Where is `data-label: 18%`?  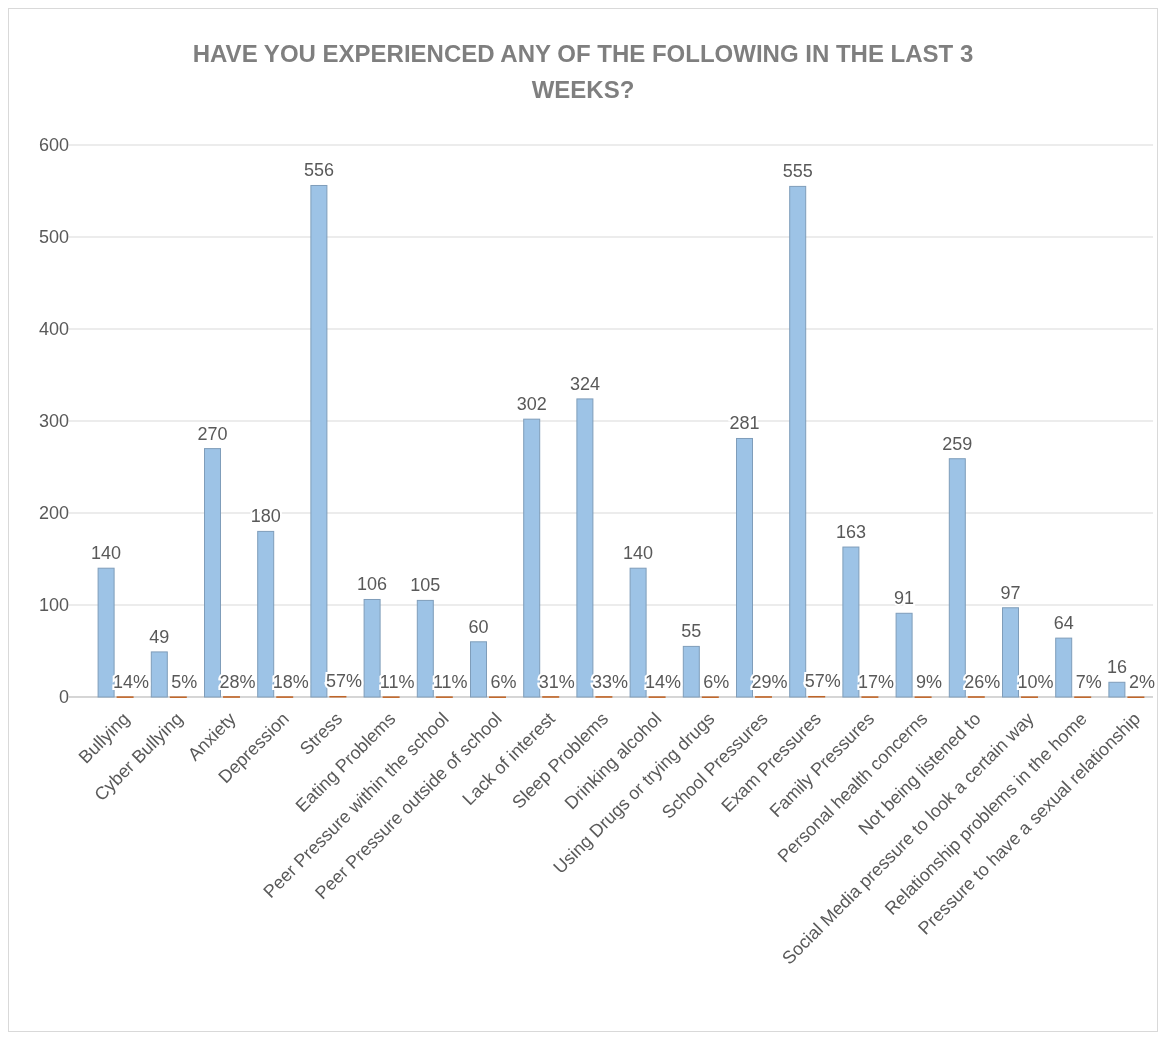 data-label: 18% is located at coordinates (290, 681).